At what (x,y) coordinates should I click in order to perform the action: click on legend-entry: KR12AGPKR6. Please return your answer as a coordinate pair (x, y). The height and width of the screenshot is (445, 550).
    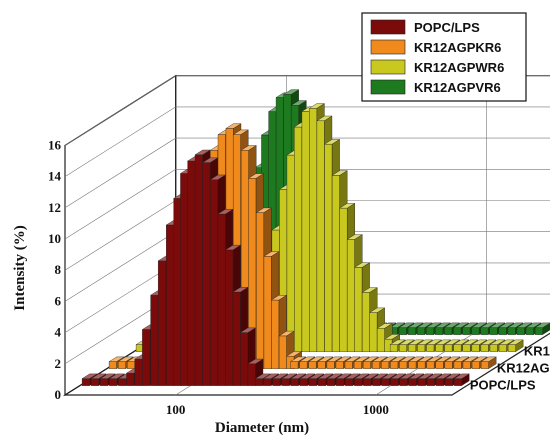
    Looking at the image, I should click on (457, 47).